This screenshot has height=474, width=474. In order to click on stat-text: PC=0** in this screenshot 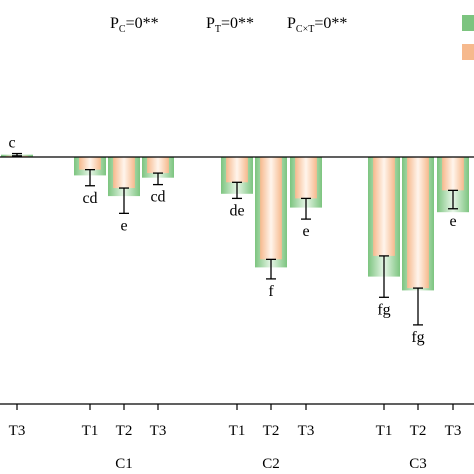, I will do `click(134, 25)`.